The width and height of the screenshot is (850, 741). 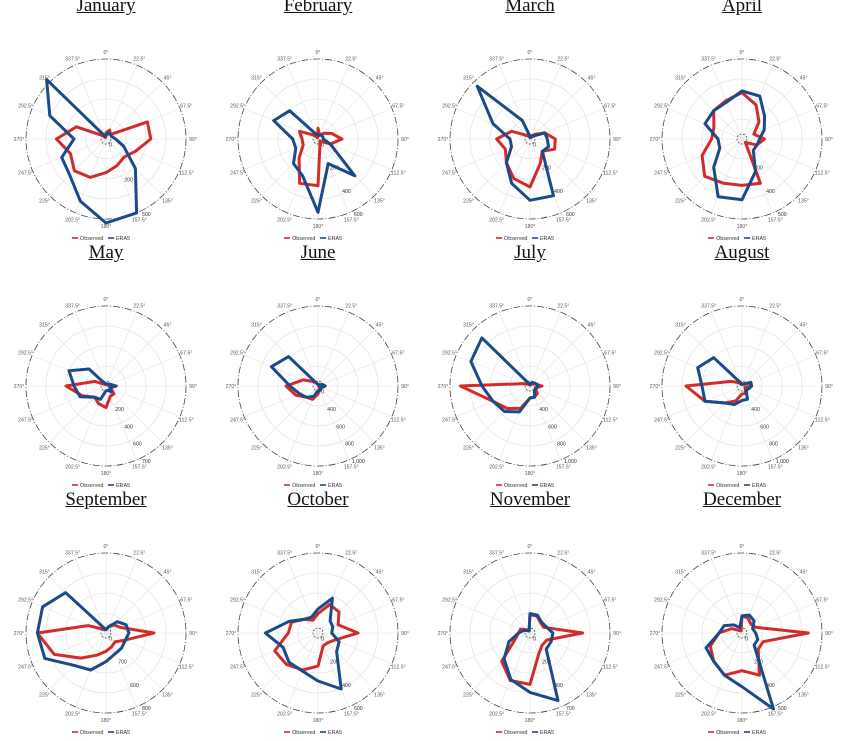 I want to click on panel-title: January, so click(x=106, y=8).